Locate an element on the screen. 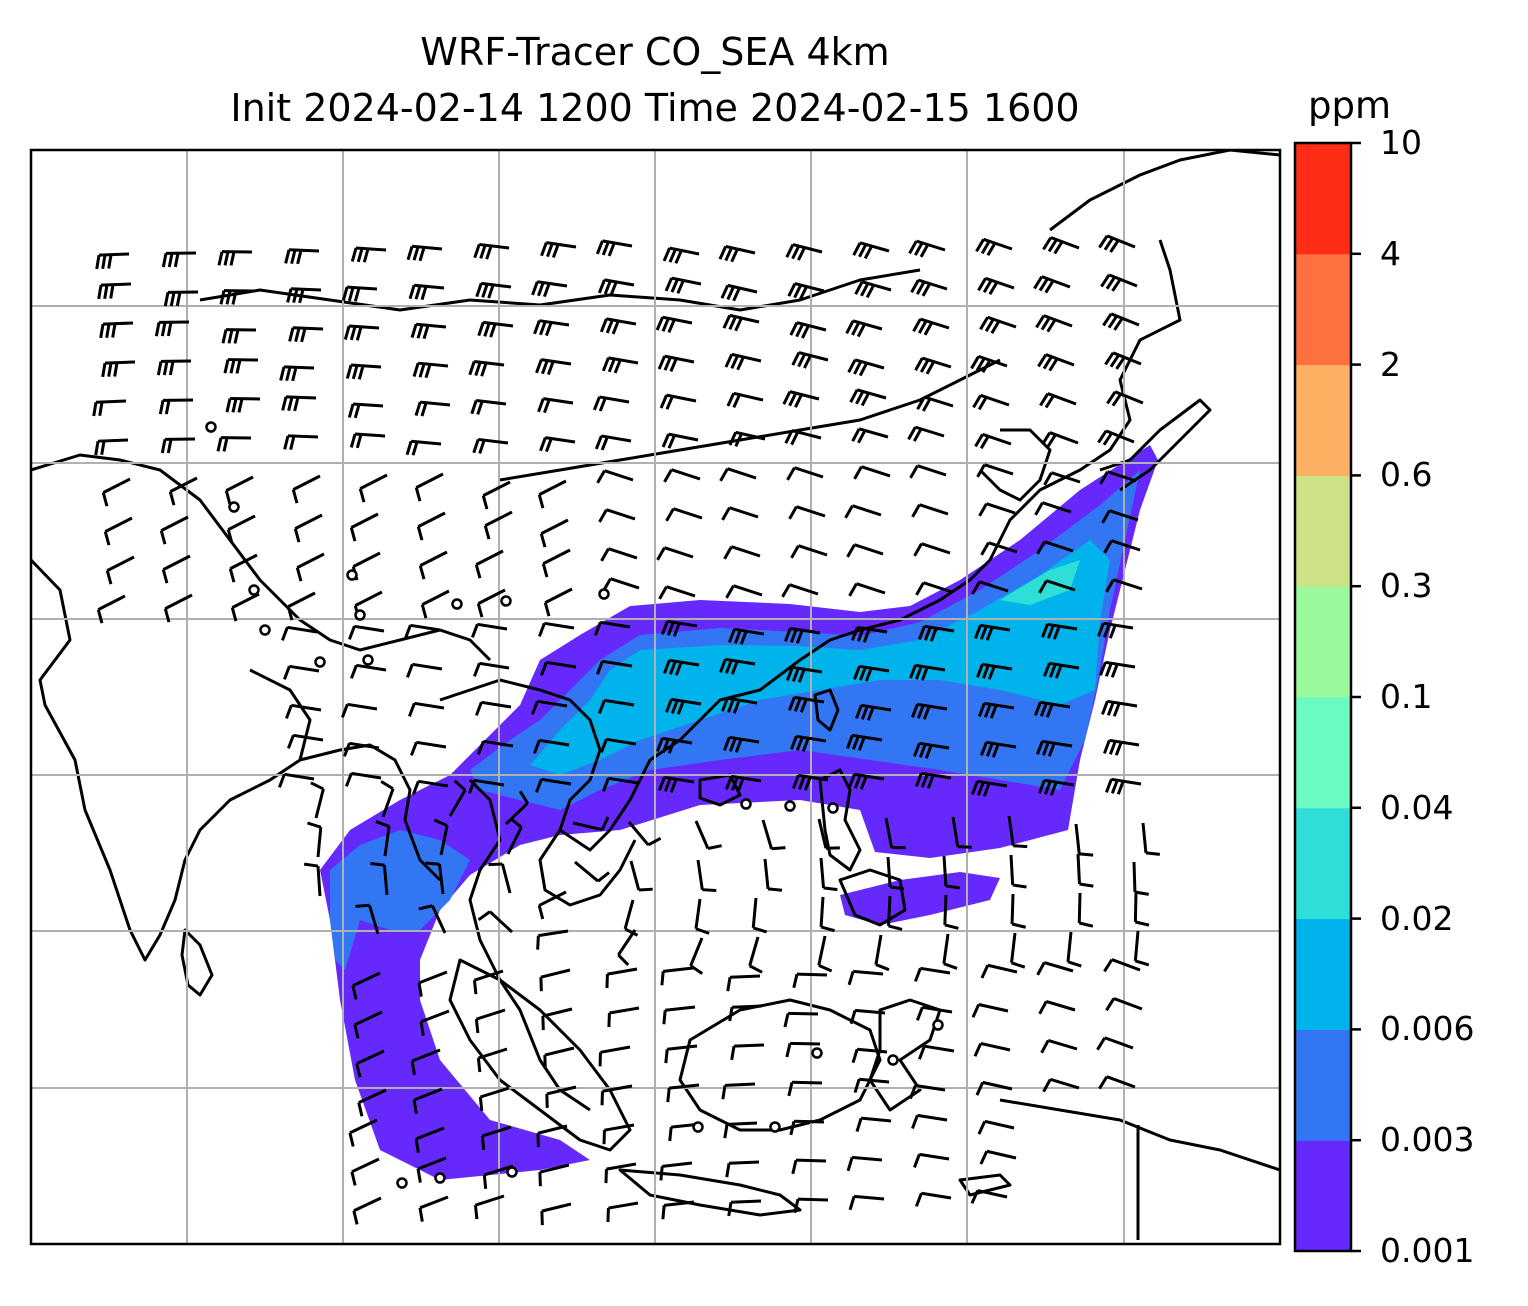  map-title-line1: WRF-Tracer CO_SEA 4km is located at coordinates (655, 52).